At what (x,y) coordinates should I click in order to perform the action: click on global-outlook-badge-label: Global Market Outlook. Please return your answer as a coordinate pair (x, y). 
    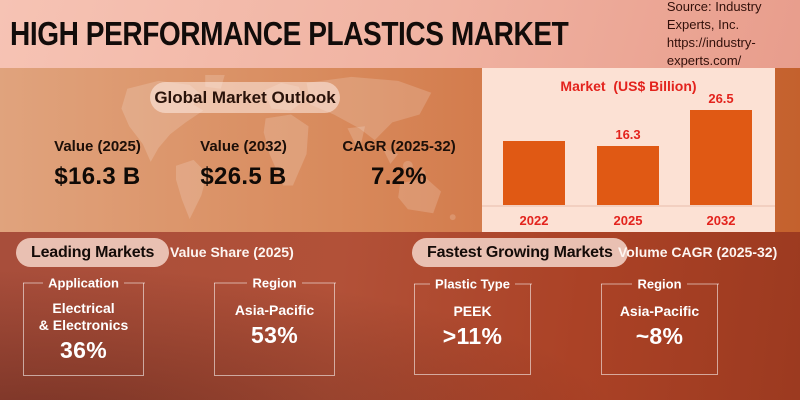
    Looking at the image, I should click on (245, 97).